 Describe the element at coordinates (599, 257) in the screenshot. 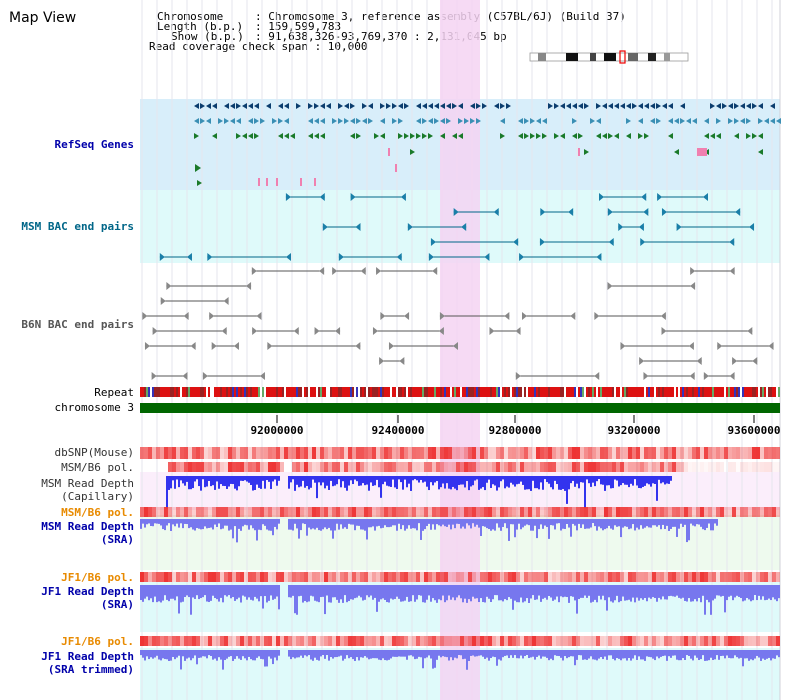

I see `msm-bac-end` at that location.